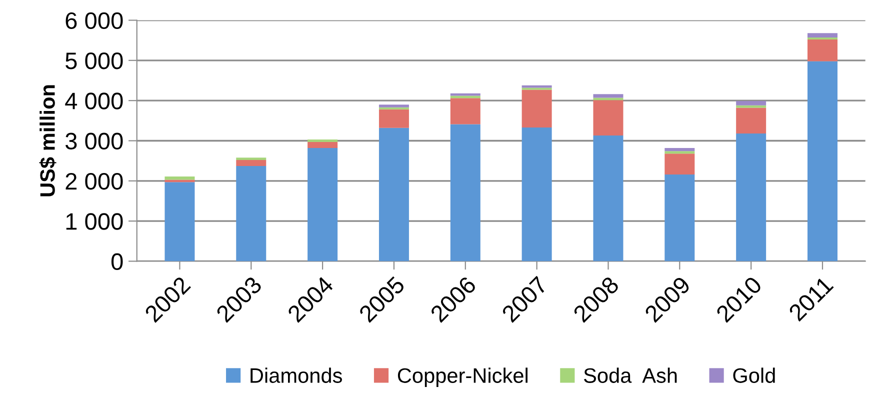  Describe the element at coordinates (630, 375) in the screenshot. I see `legend-label: Soda Ash` at that location.